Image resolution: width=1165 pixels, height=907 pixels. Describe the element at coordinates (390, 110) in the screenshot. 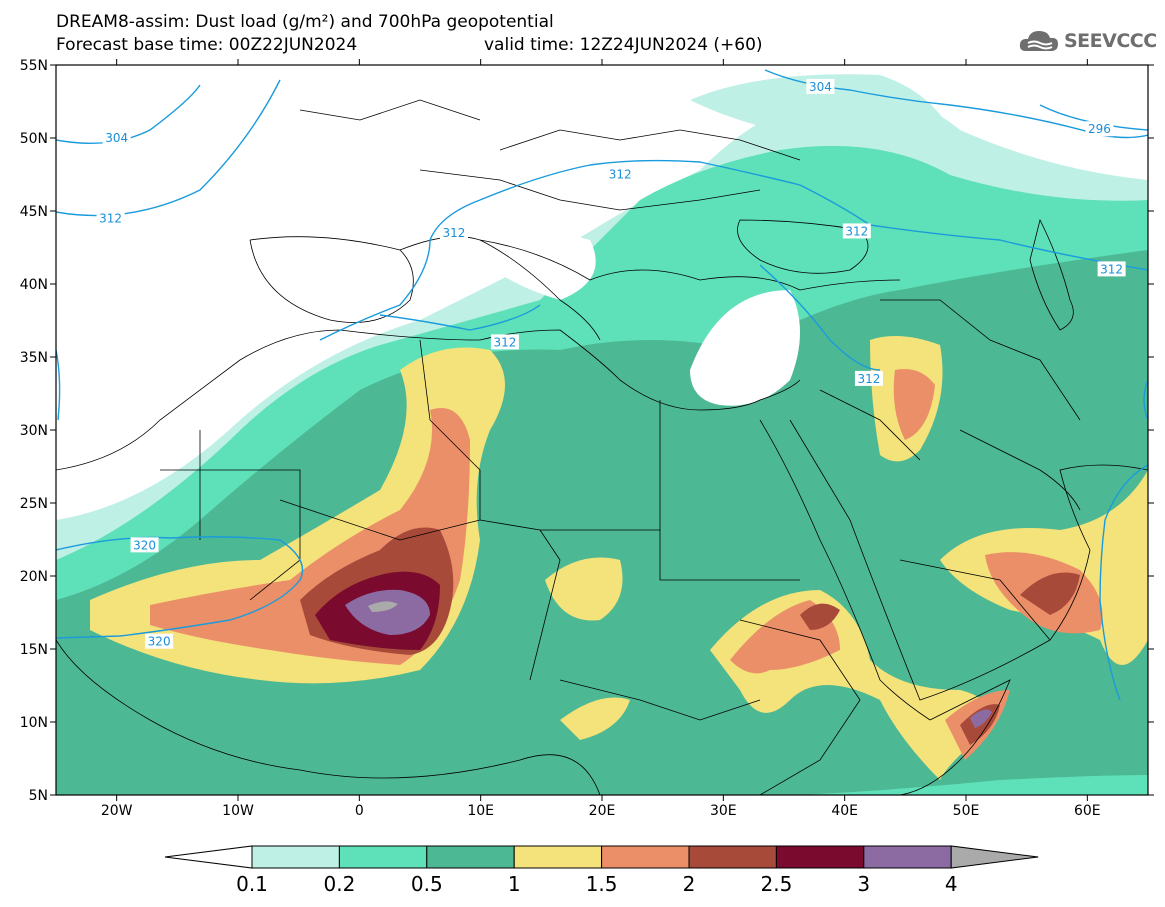

I see `border-l` at that location.